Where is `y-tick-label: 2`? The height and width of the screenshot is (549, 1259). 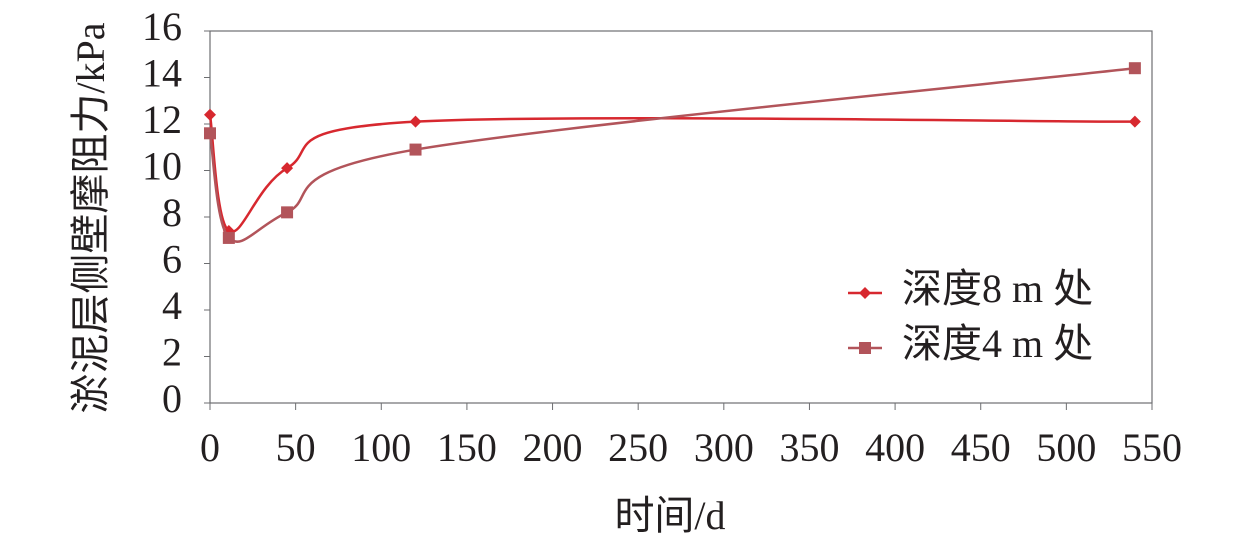 y-tick-label: 2 is located at coordinates (172, 352).